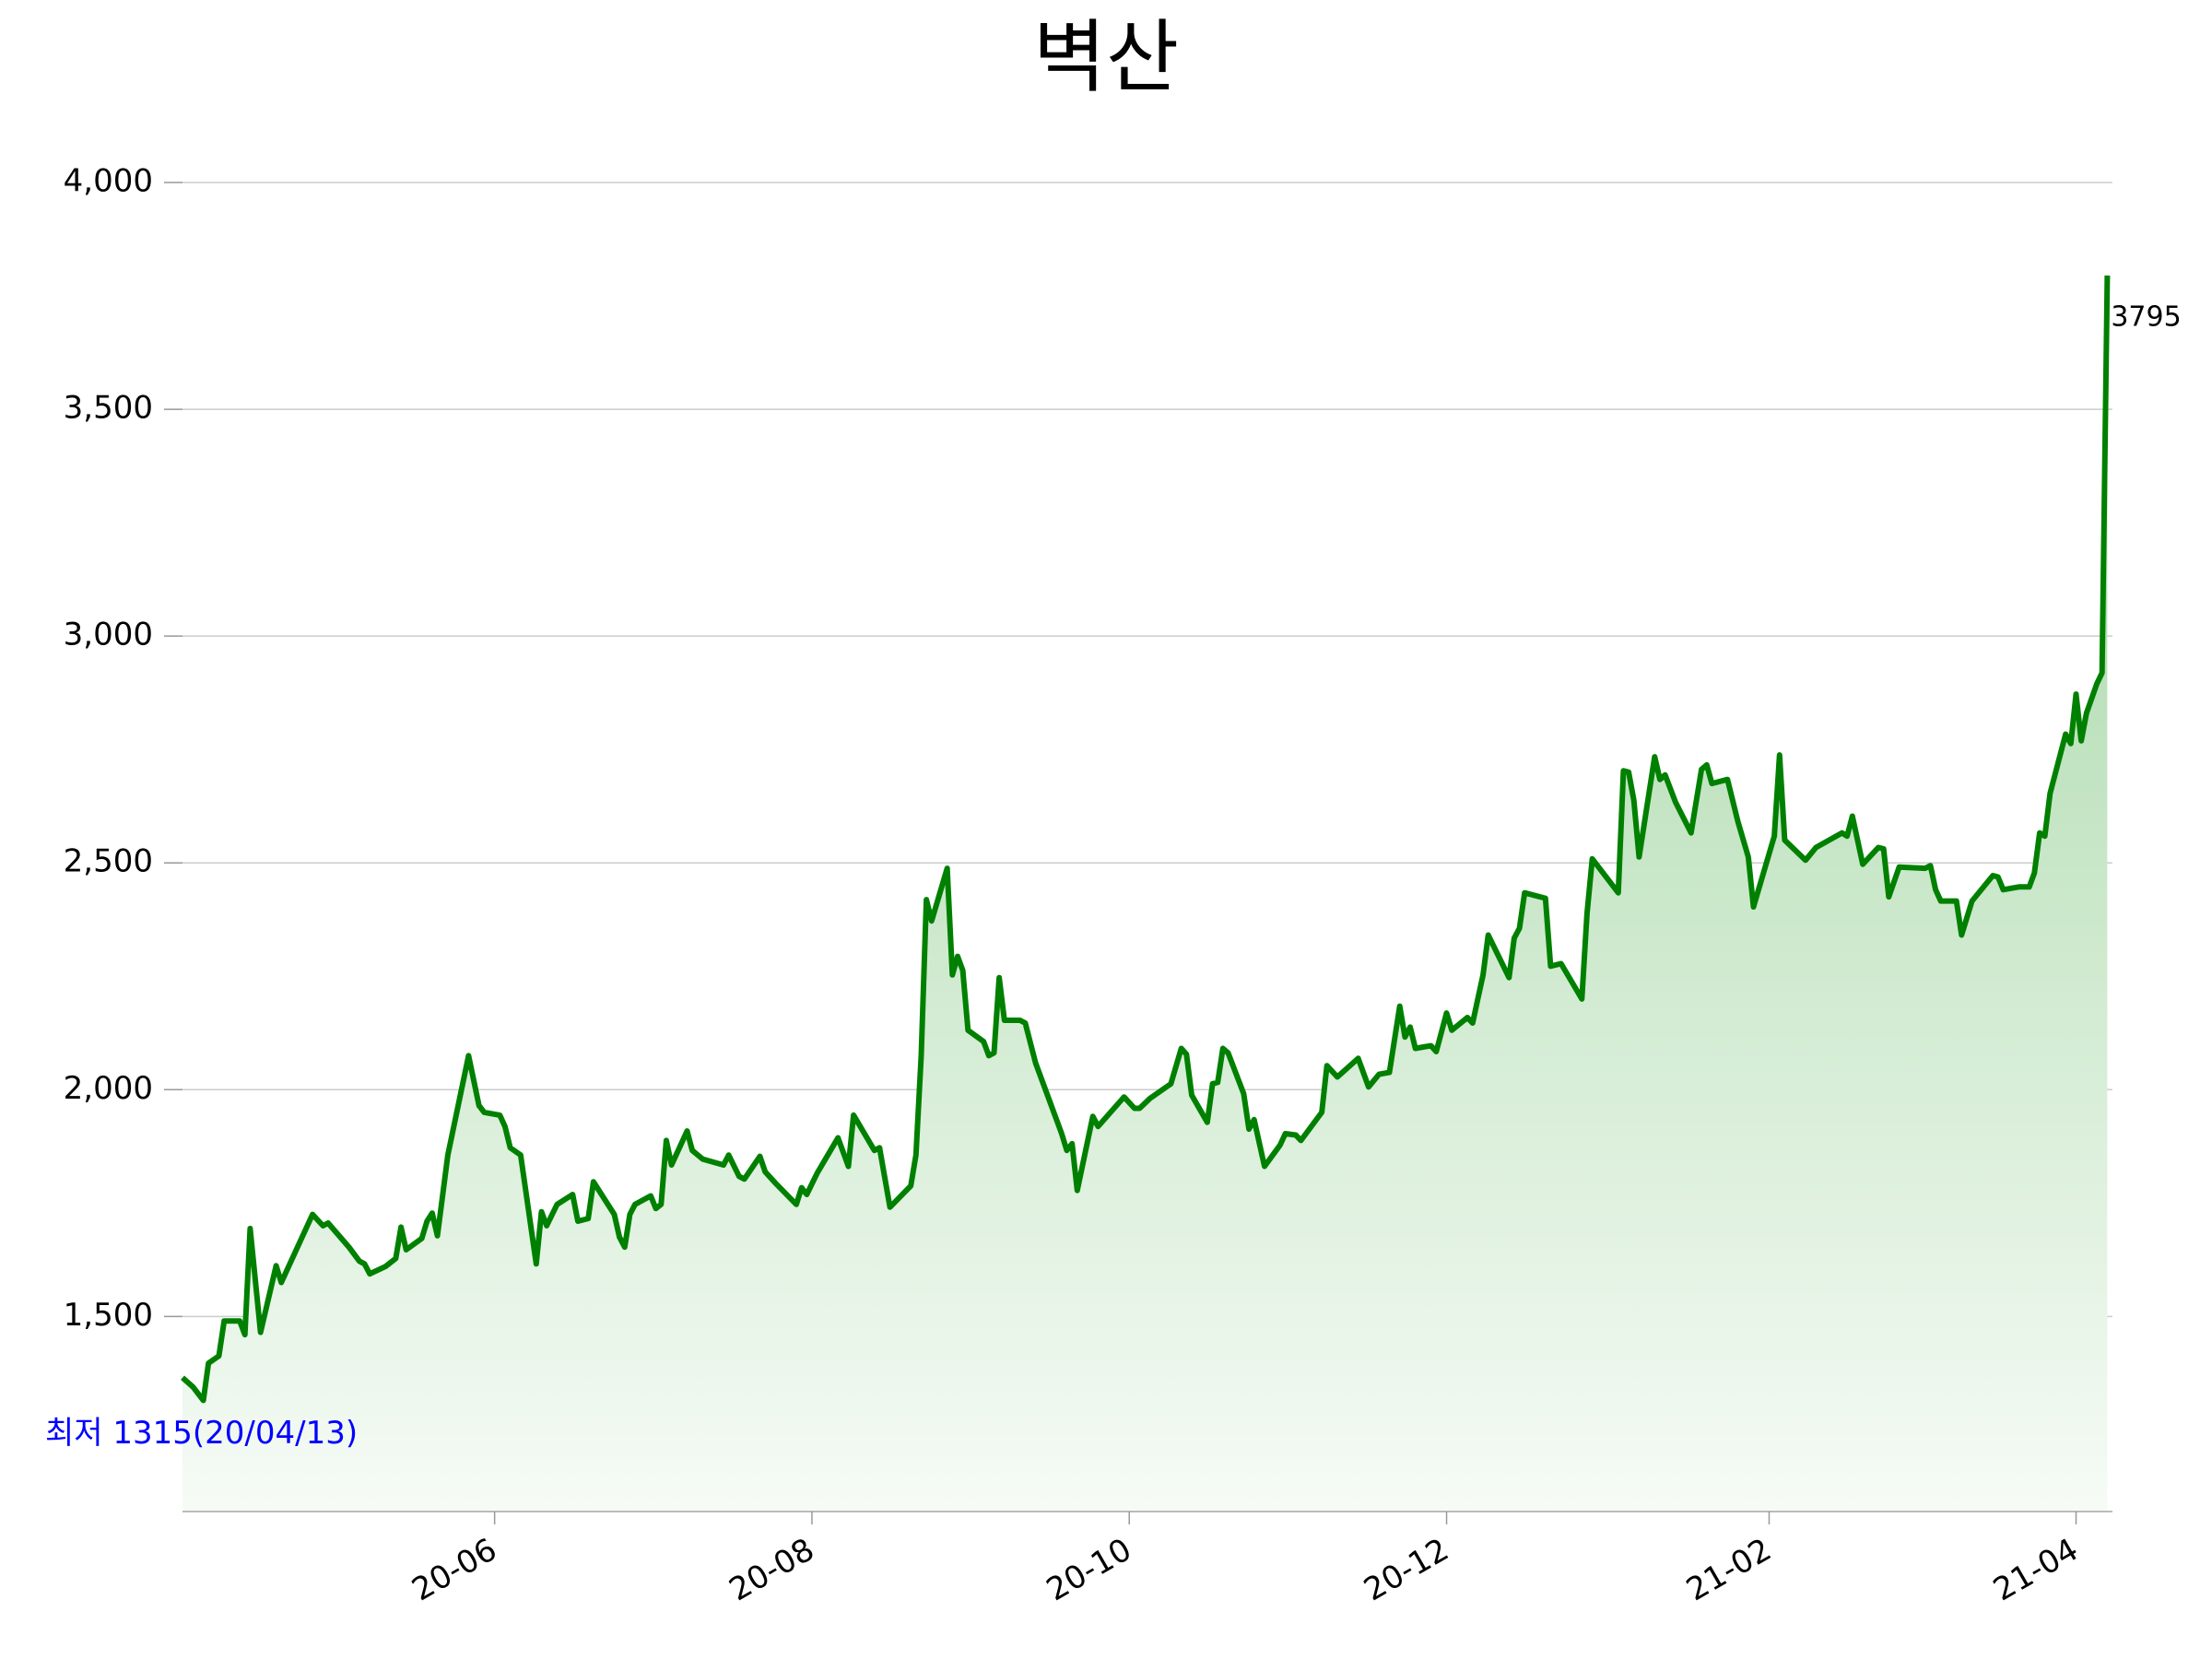  What do you see at coordinates (108, 408) in the screenshot?
I see `y-tick-label: 3,500` at bounding box center [108, 408].